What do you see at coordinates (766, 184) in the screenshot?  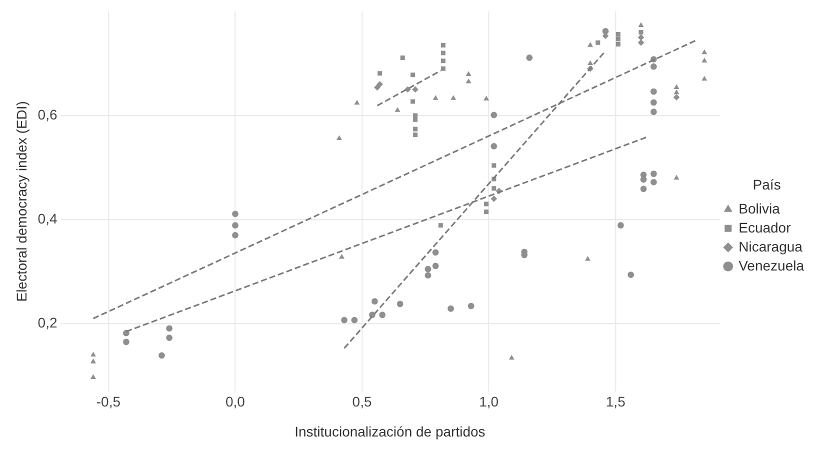 I see `legend-title: País` at bounding box center [766, 184].